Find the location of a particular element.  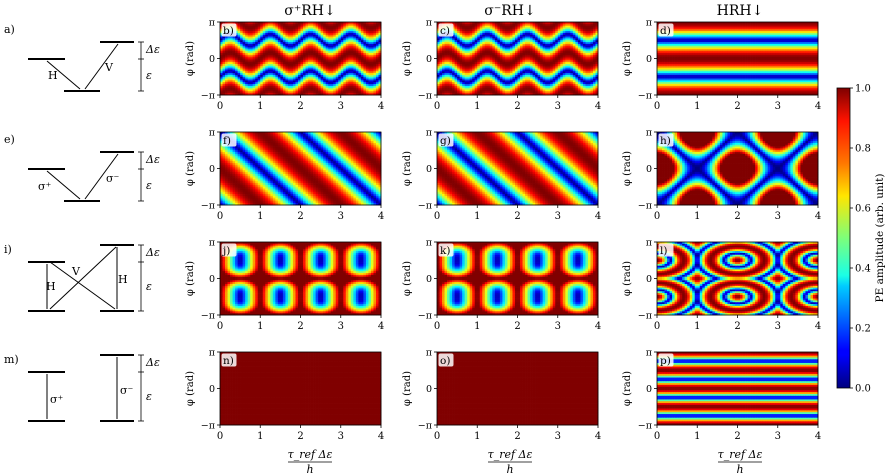

y-tick-label: π is located at coordinates (212, 23).